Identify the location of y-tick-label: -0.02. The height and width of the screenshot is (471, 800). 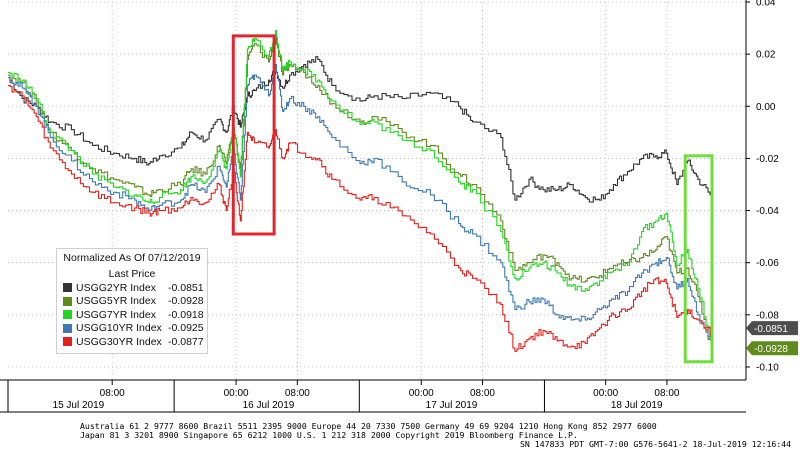
(767, 159).